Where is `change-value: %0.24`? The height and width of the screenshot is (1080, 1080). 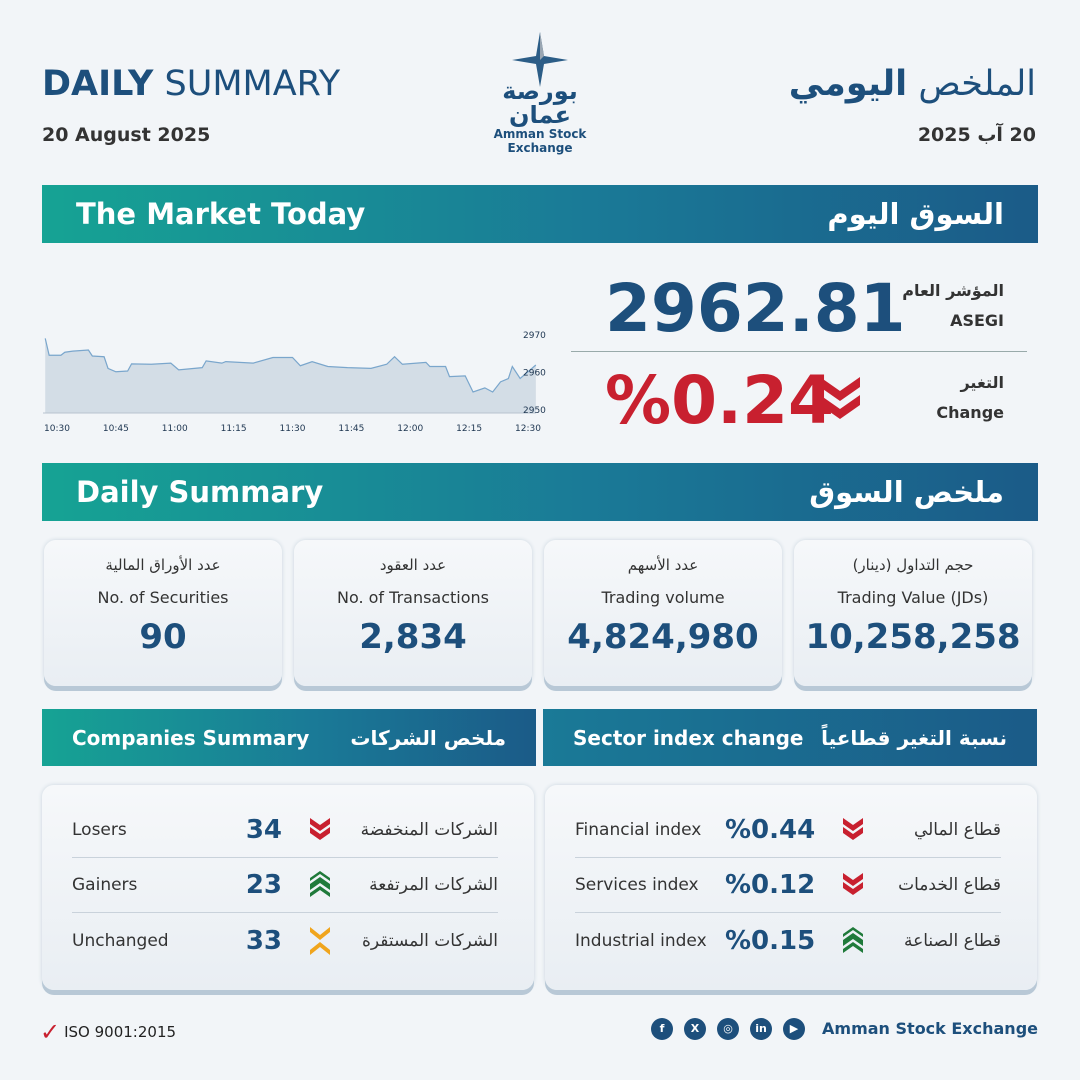
change-value: %0.24 is located at coordinates (719, 400).